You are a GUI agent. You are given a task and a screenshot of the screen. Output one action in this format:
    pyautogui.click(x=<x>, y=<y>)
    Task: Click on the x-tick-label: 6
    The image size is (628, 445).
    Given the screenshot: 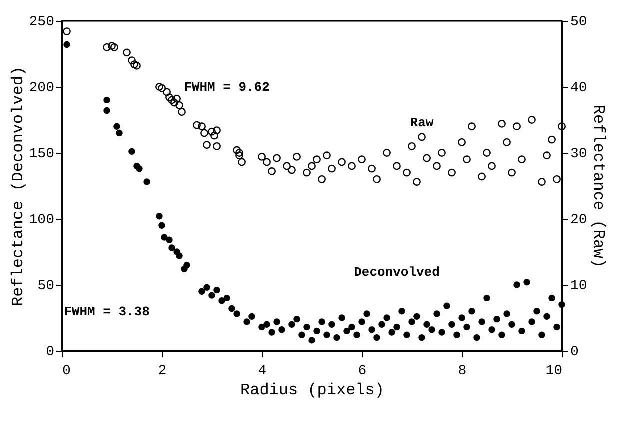 What is the action you would take?
    pyautogui.click(x=362, y=372)
    